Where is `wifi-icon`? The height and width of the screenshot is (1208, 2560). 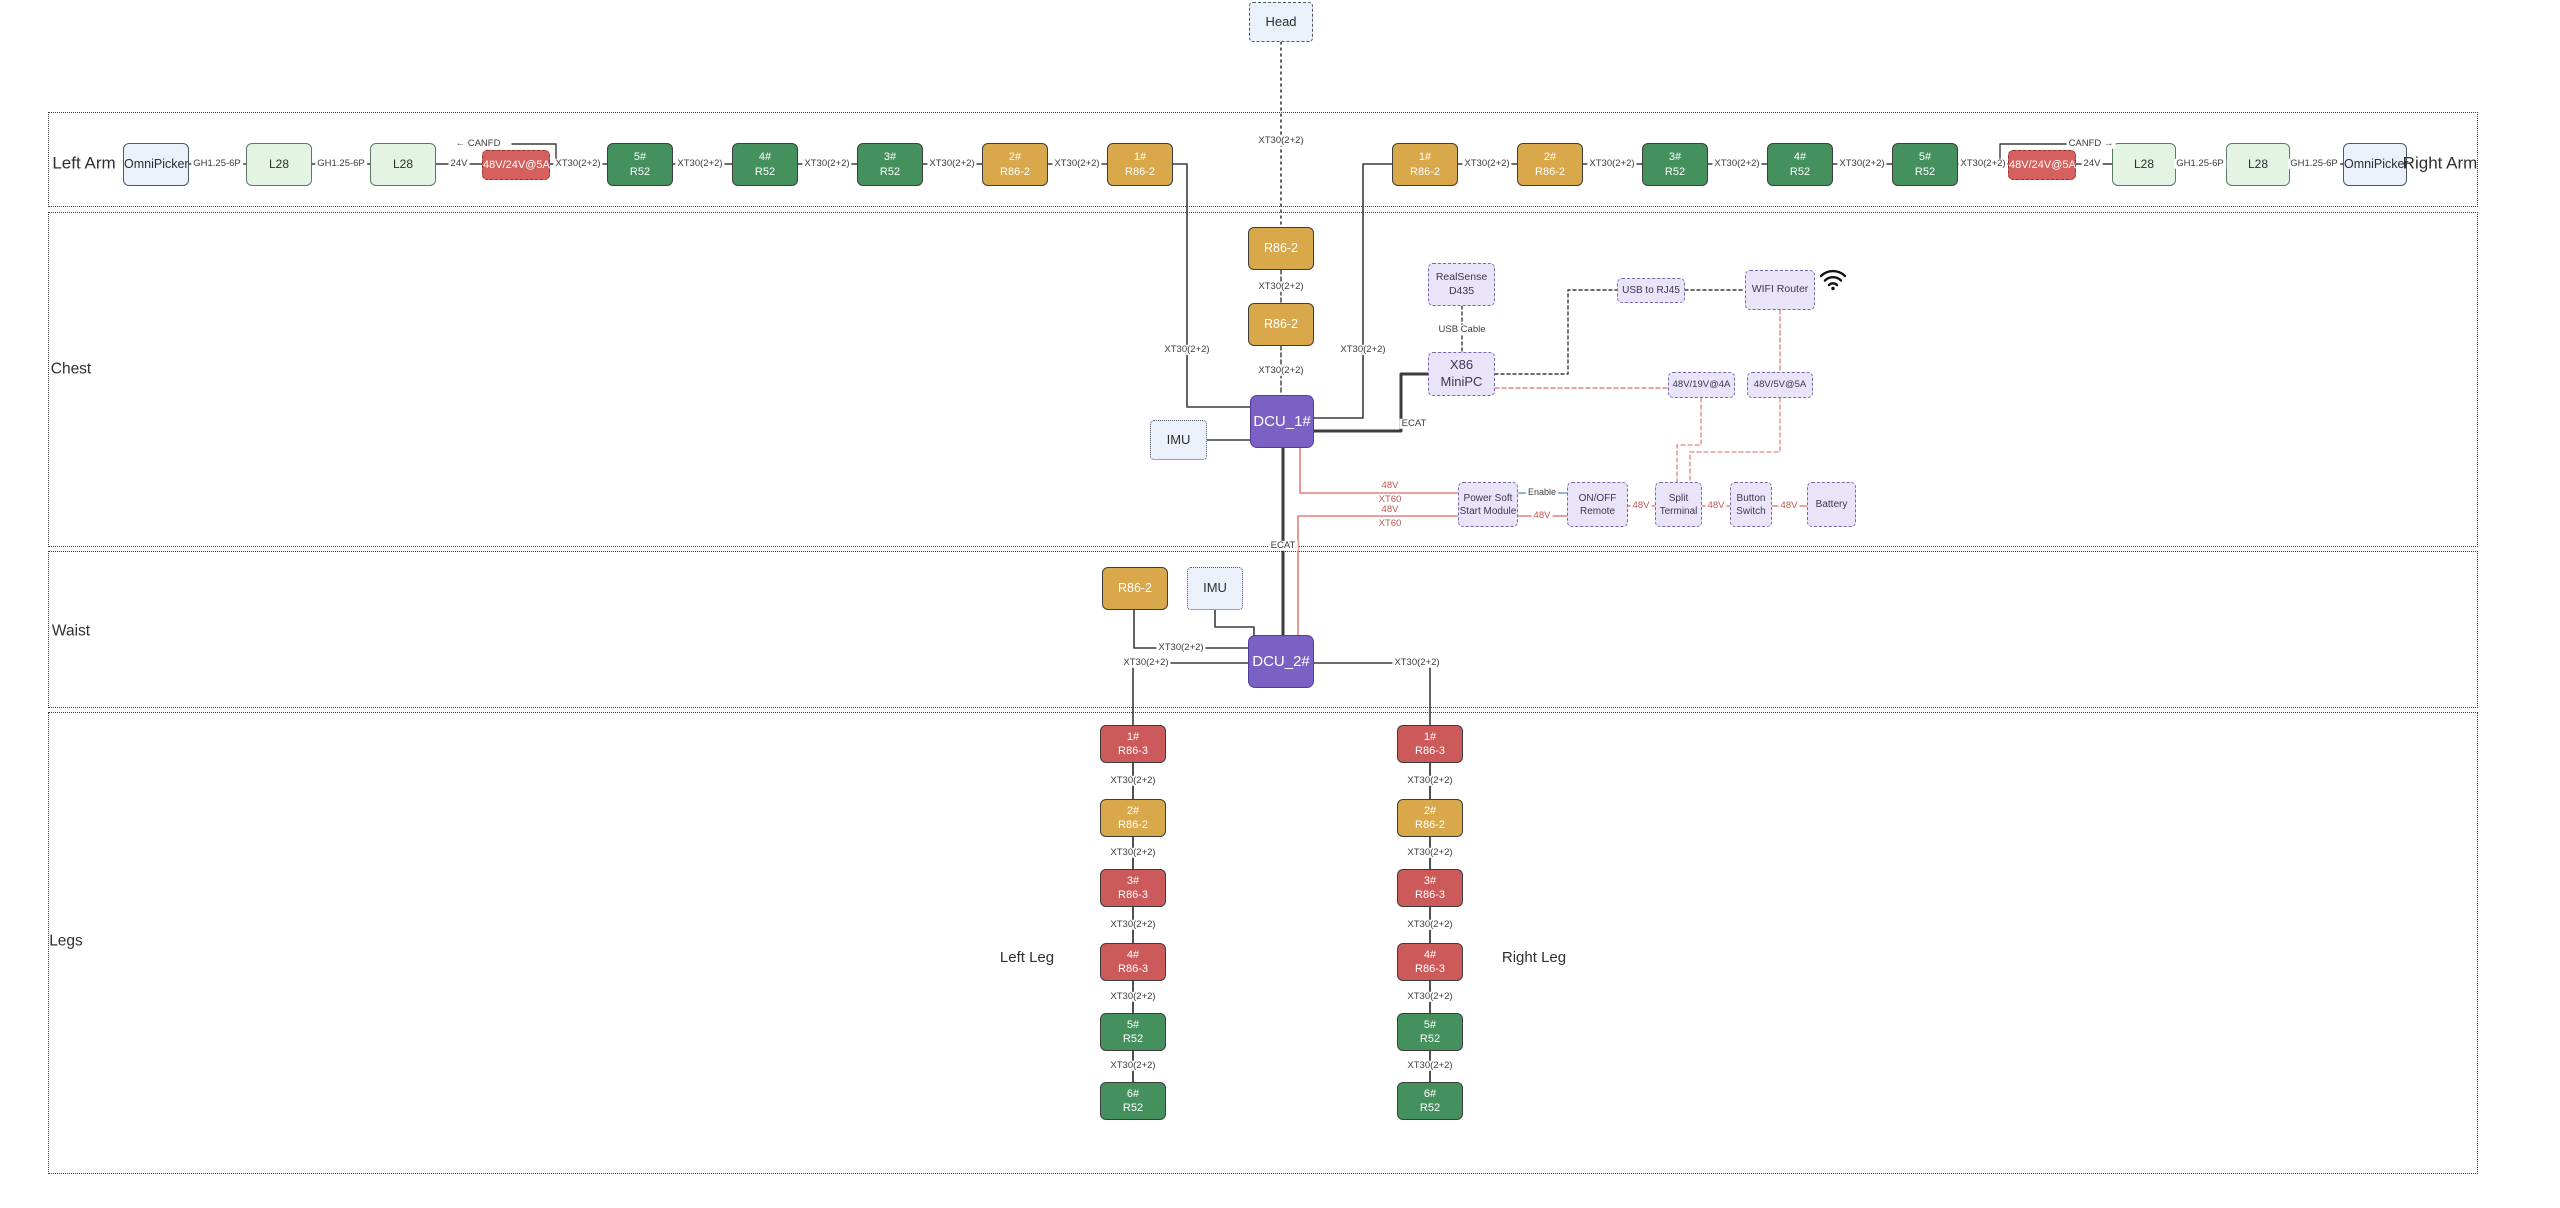
wifi-icon is located at coordinates (1833, 279).